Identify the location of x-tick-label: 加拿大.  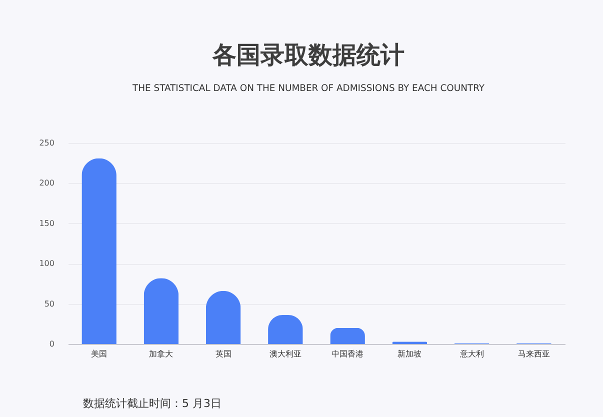
(161, 354).